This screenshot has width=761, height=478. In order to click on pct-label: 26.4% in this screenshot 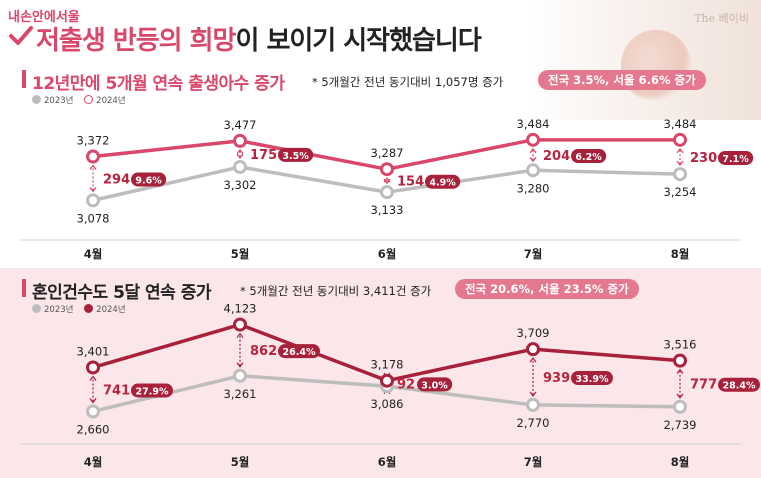, I will do `click(299, 352)`.